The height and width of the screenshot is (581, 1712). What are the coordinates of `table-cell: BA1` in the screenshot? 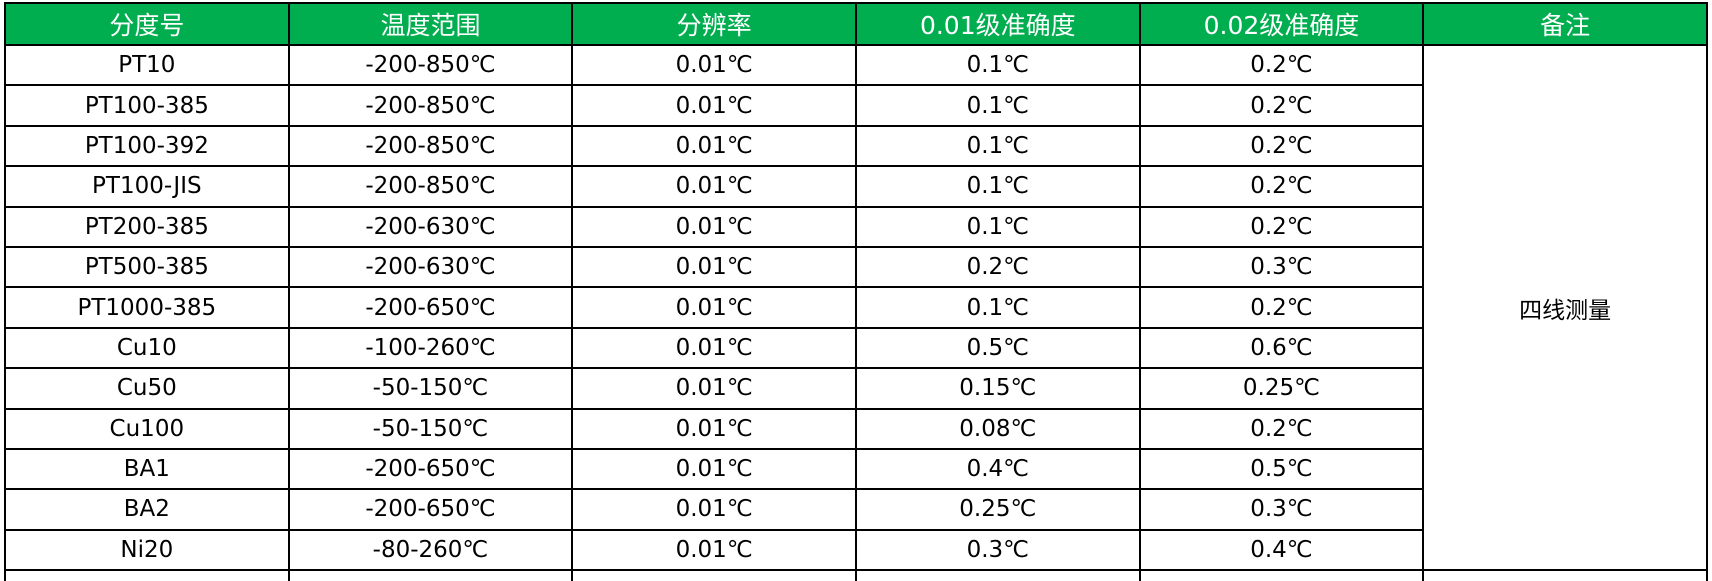 It's located at (147, 469).